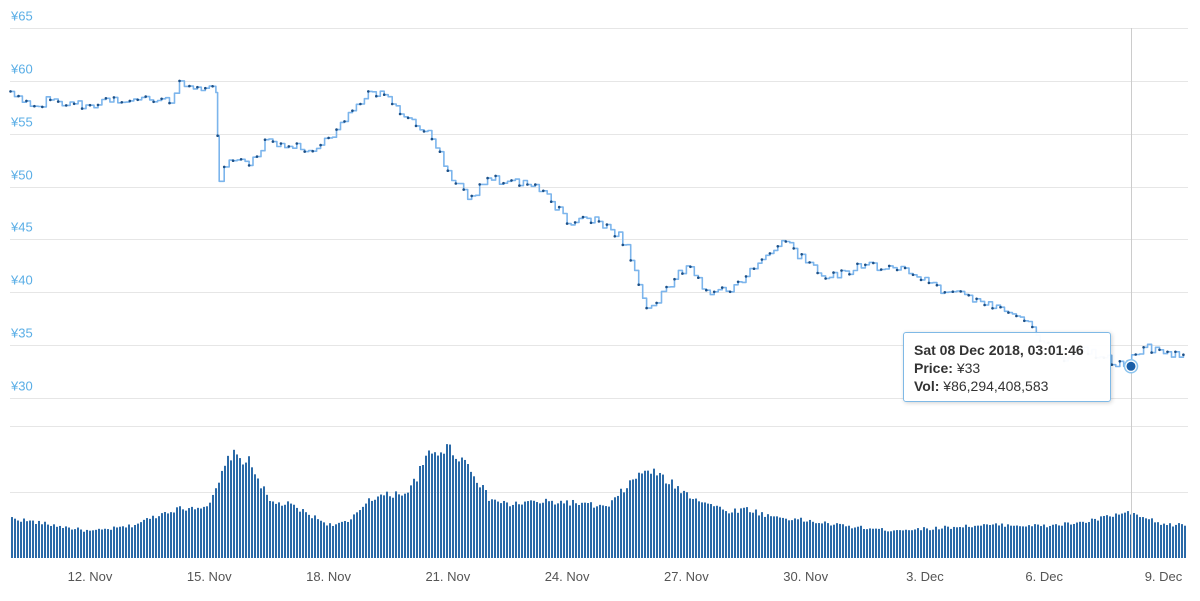 The image size is (1200, 601). What do you see at coordinates (447, 576) in the screenshot?
I see `x-tick-label: 21. Nov` at bounding box center [447, 576].